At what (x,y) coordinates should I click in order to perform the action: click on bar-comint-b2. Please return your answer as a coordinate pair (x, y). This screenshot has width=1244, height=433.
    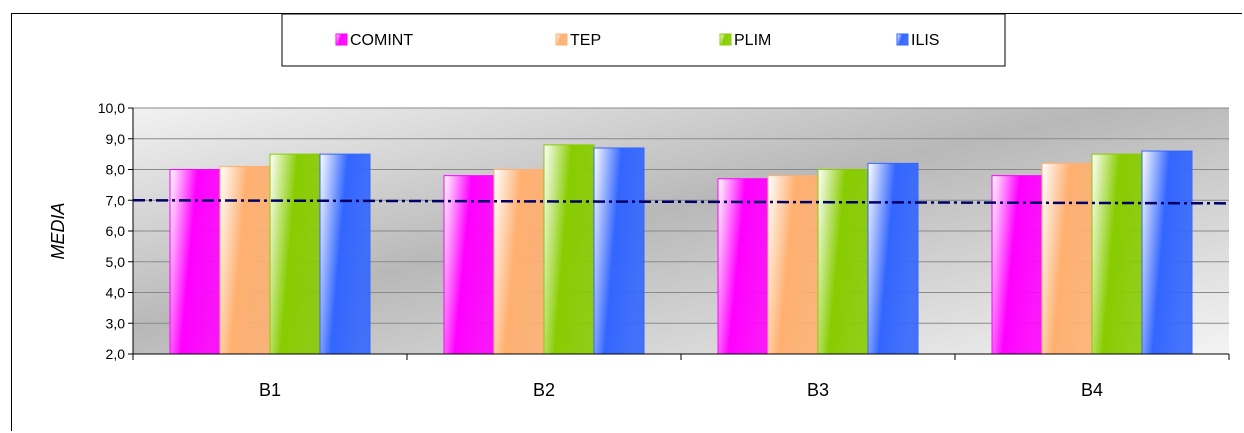
    Looking at the image, I should click on (469, 265).